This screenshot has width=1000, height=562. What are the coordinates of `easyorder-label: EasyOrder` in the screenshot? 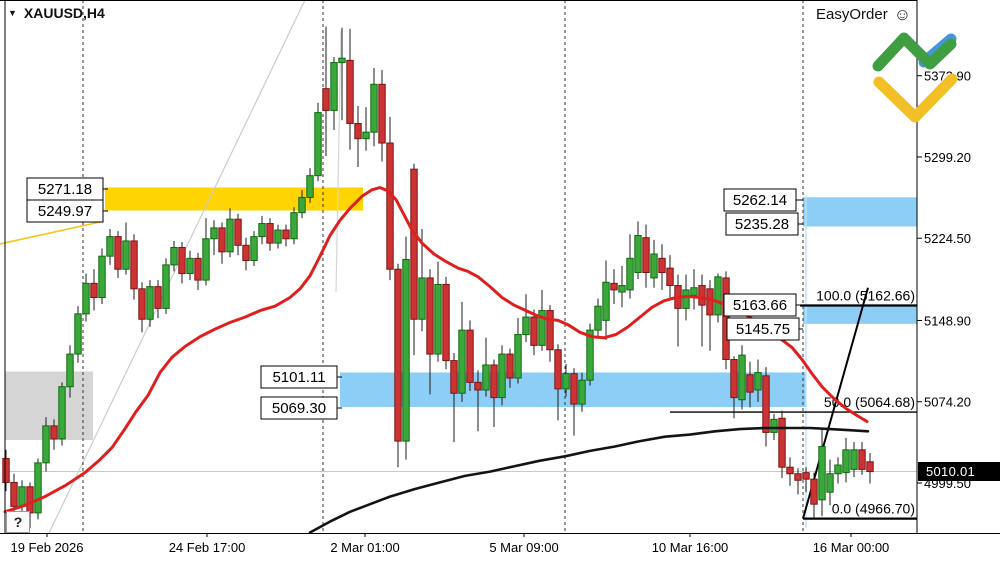 It's located at (852, 14).